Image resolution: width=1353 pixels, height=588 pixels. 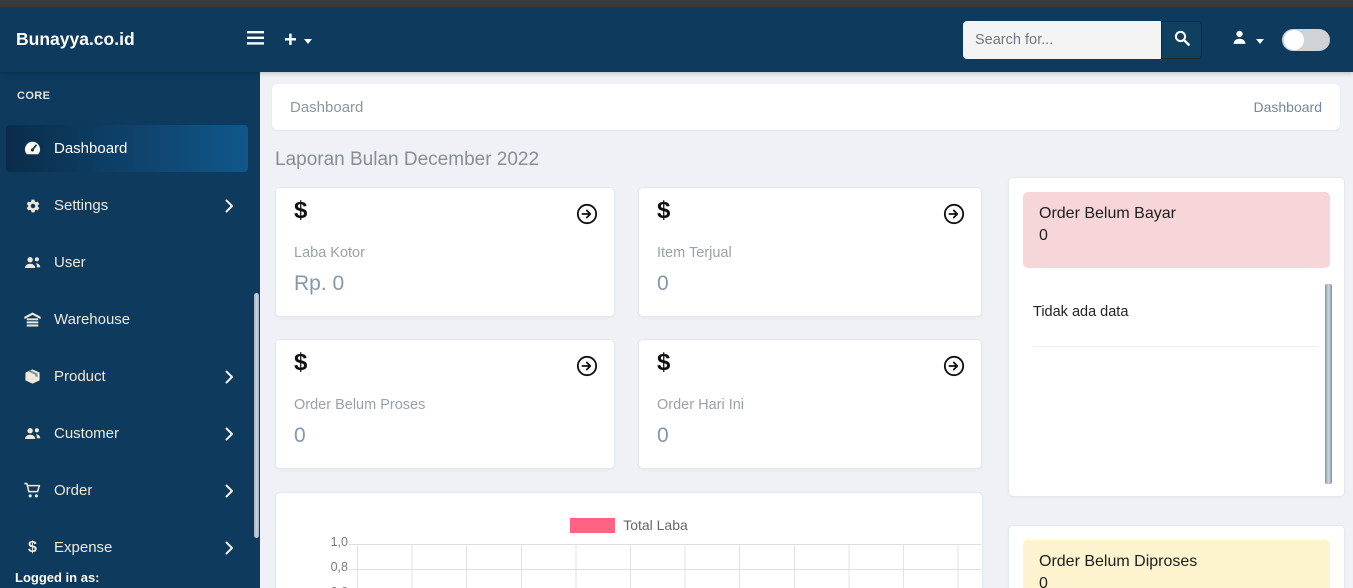 I want to click on sidebar-toggle-button, so click(x=255, y=39).